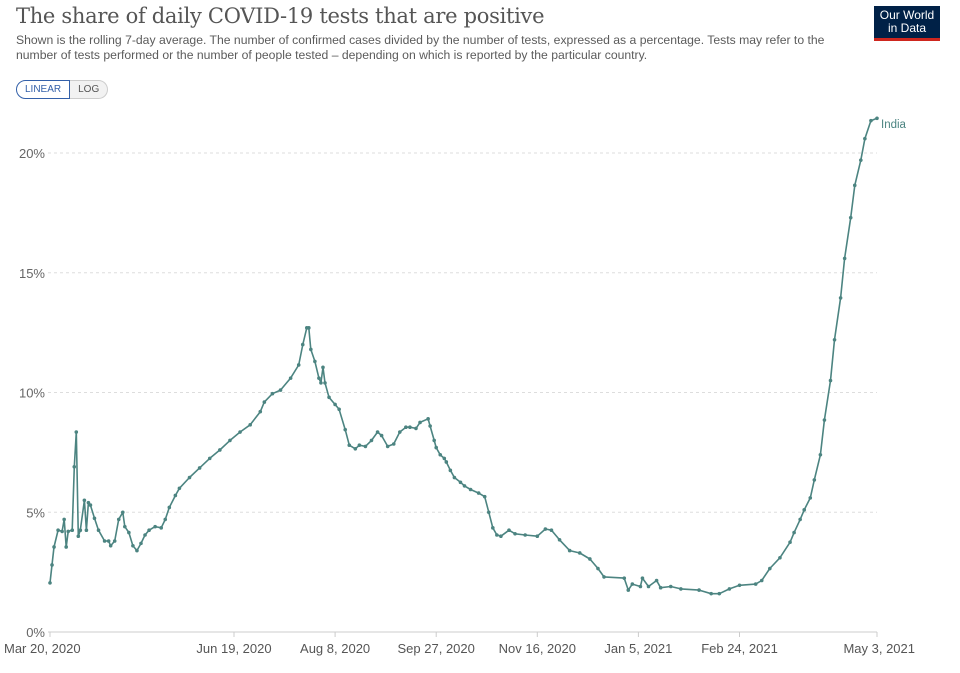 The width and height of the screenshot is (960, 673). I want to click on x-tick-label: Mar 20, 2020, so click(42, 648).